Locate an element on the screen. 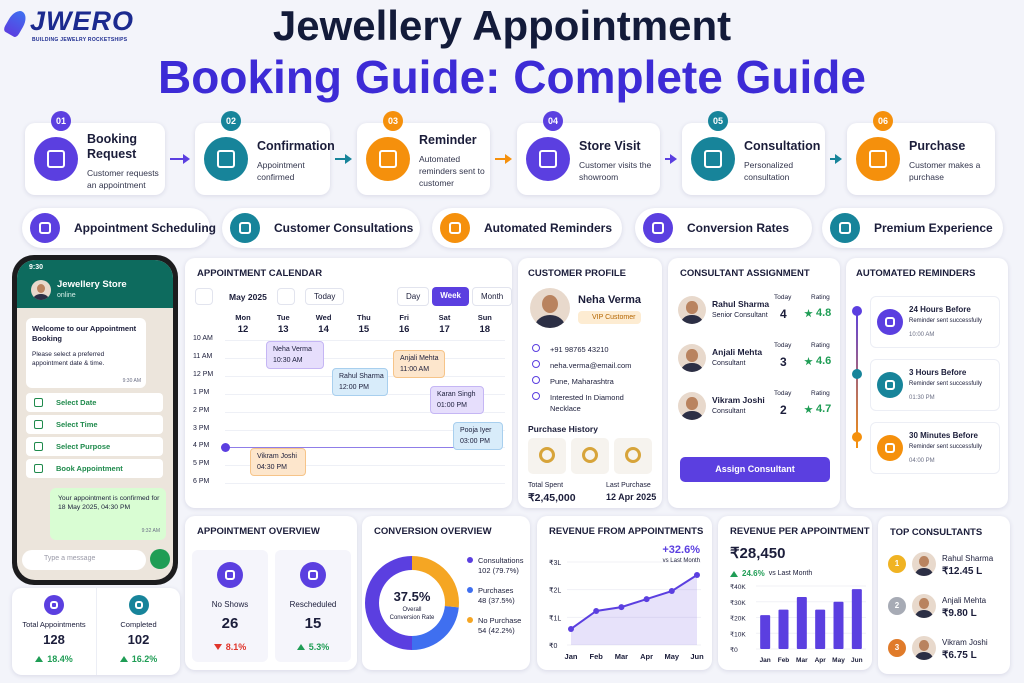  step-text: Confirmation Appointment confirmed is located at coordinates (296, 161).